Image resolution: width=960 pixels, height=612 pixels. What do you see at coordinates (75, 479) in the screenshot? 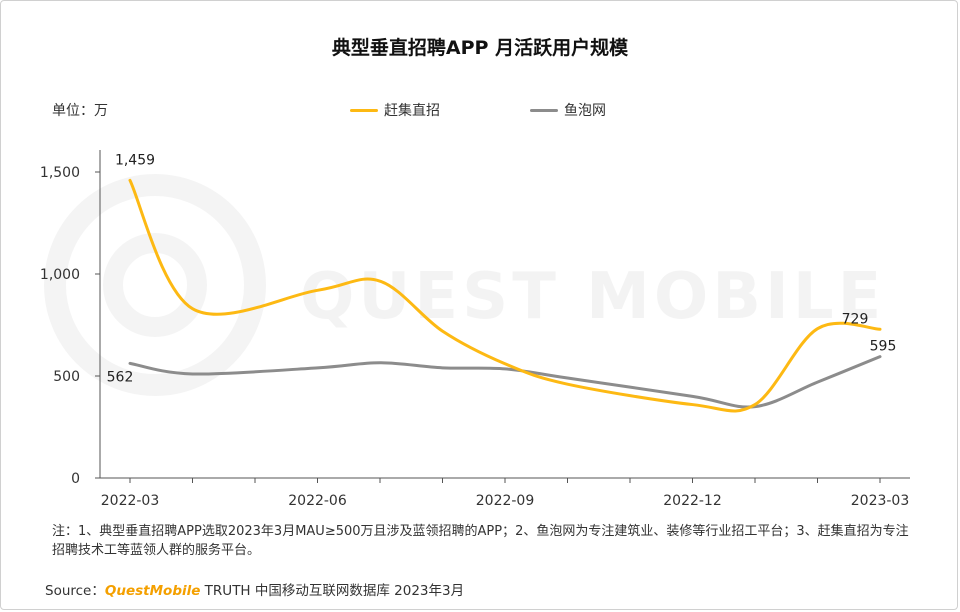
I see `y-tick-label: 0` at bounding box center [75, 479].